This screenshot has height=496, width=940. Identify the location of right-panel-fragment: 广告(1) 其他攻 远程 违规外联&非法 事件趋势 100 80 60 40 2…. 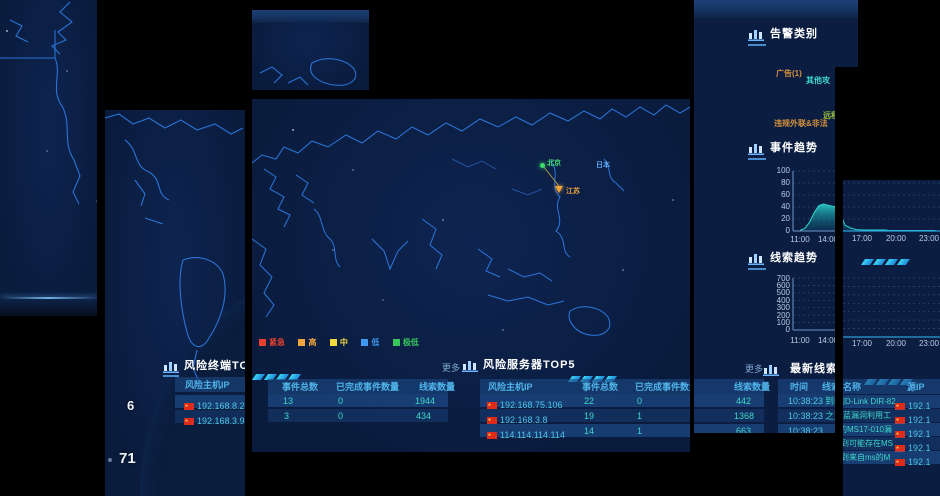
(764, 250).